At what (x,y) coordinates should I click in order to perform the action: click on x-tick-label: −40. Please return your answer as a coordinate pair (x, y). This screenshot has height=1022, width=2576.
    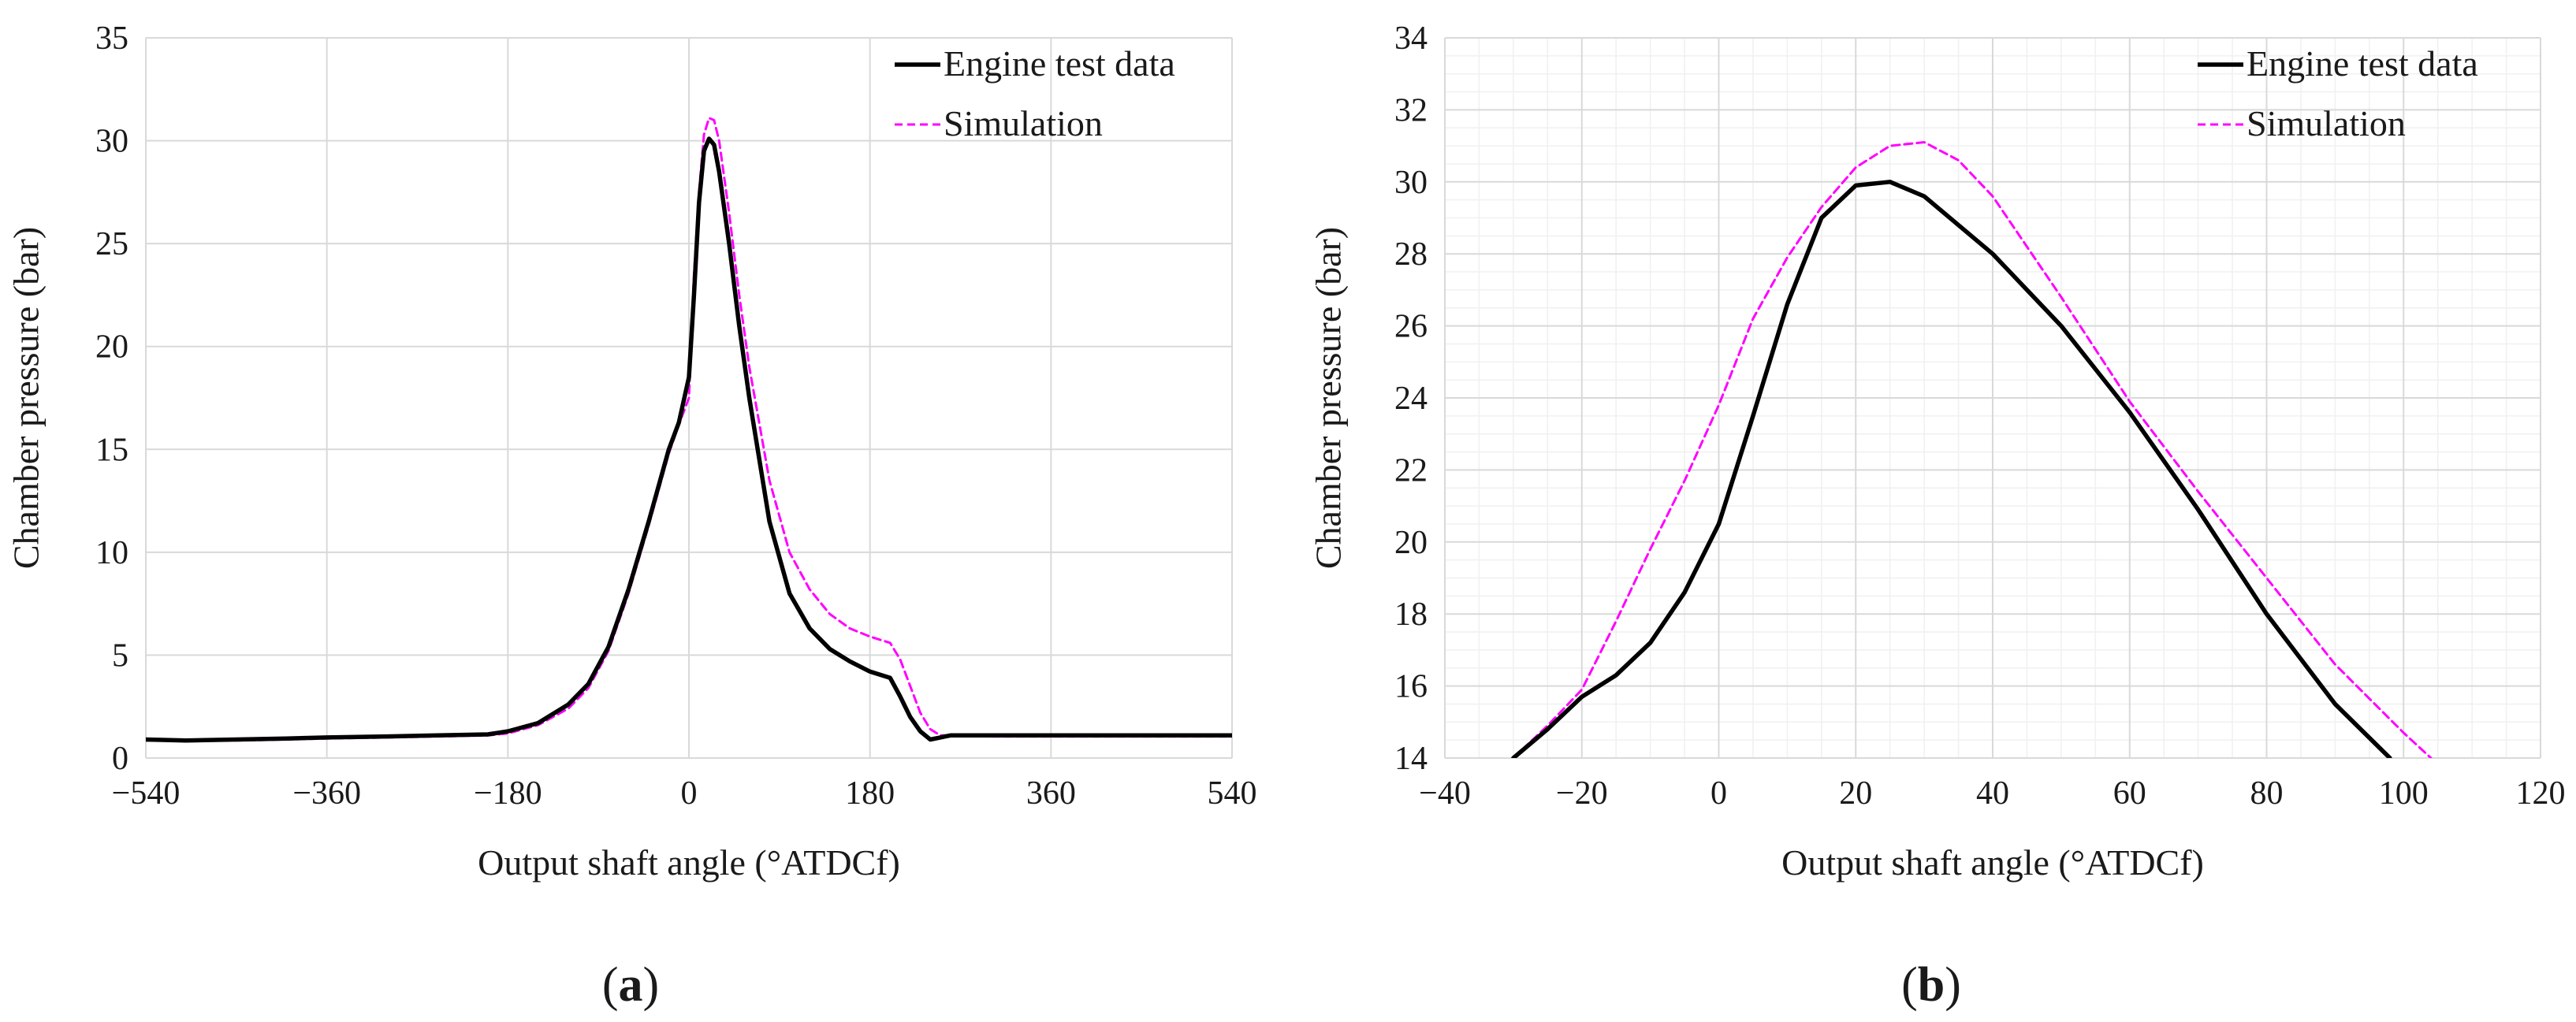
    Looking at the image, I should click on (1445, 793).